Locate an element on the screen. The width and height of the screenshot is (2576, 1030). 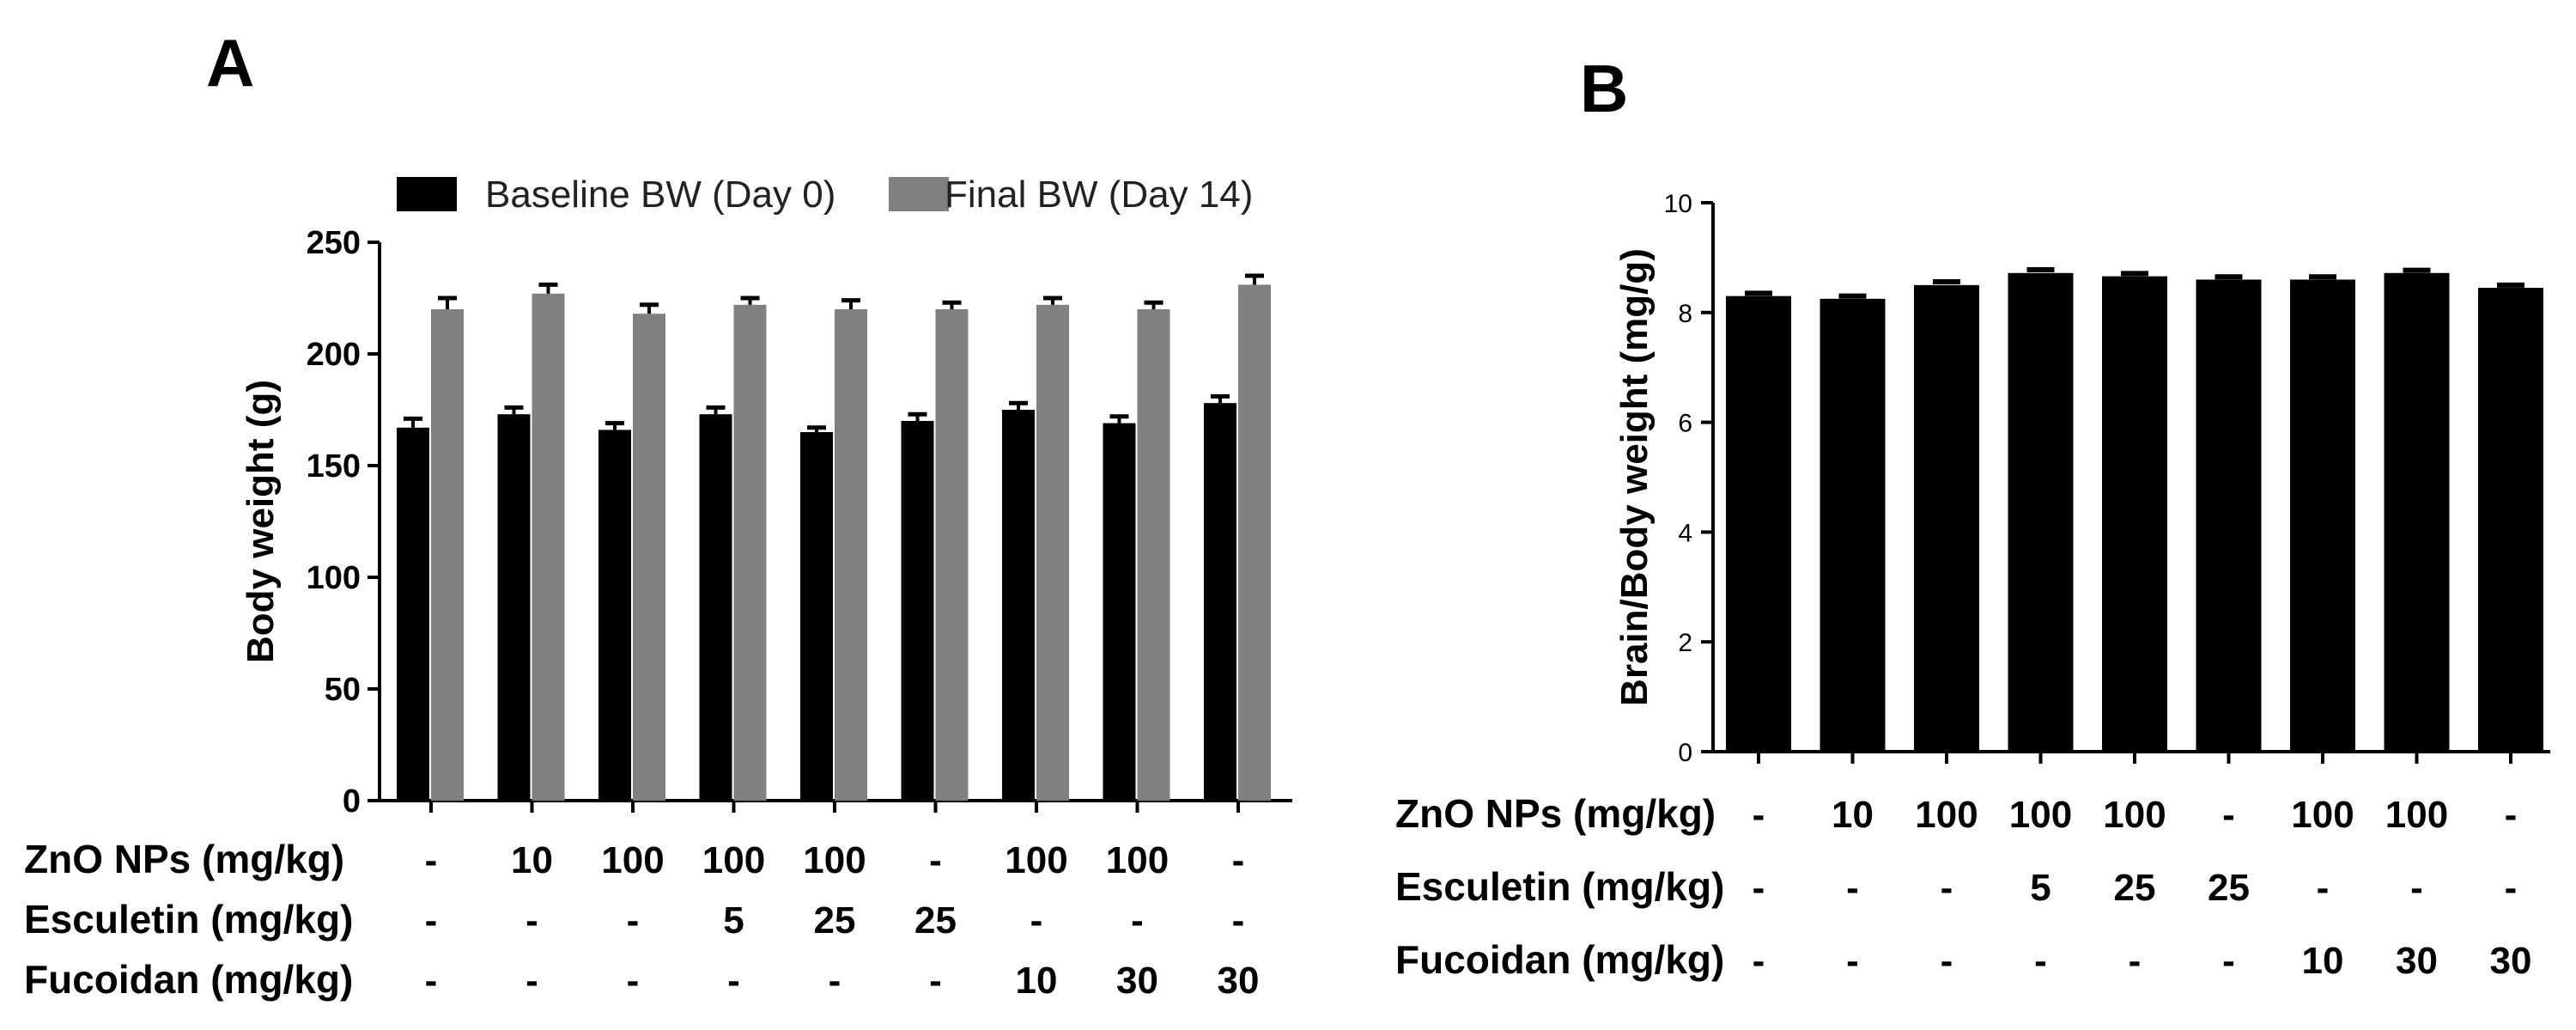
treatment-label-a: ZnO NPs (mg/kg) is located at coordinates (184, 859).